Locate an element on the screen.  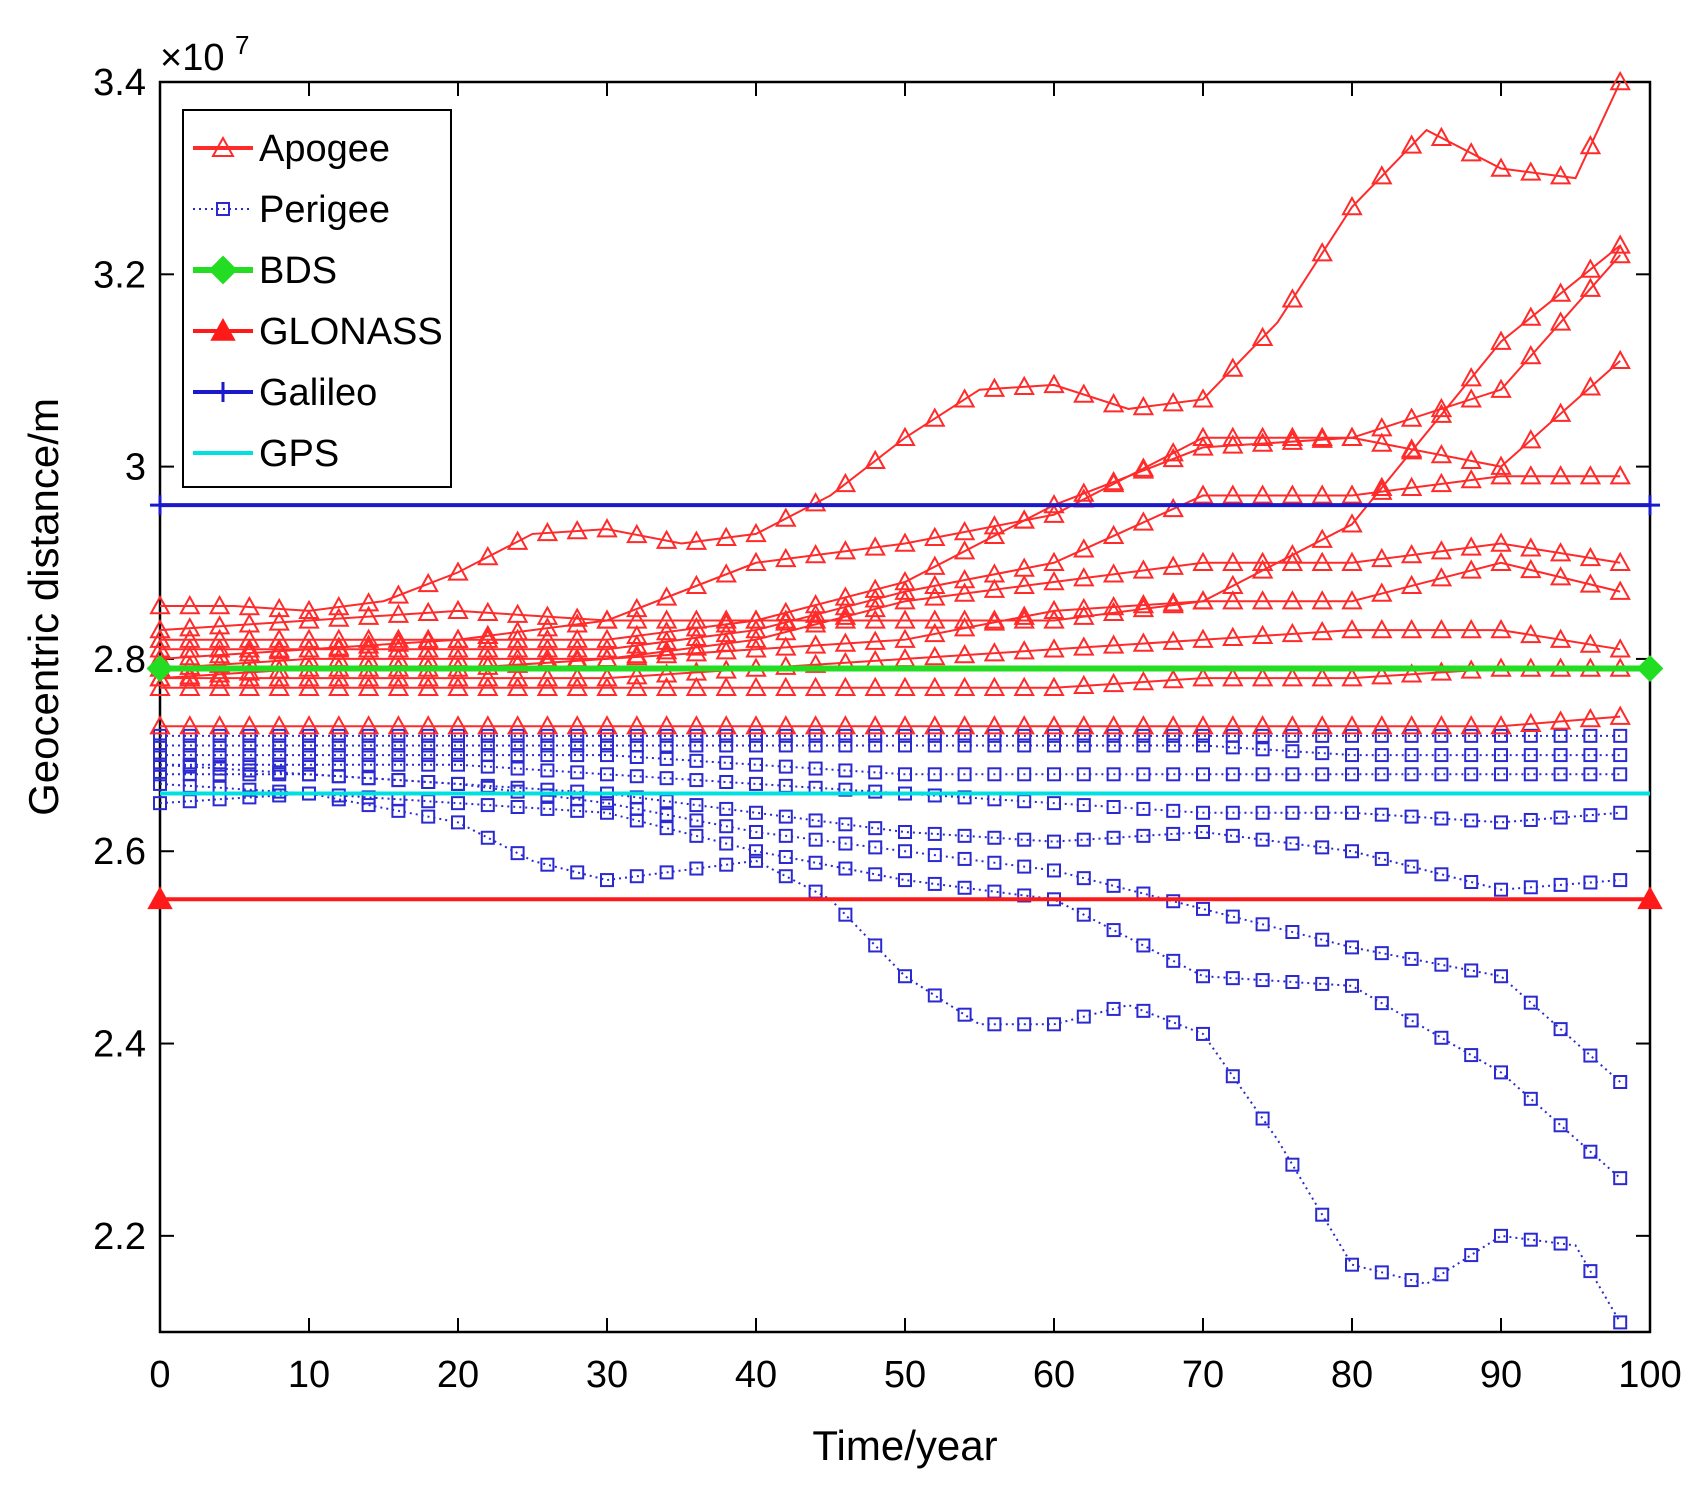
legend-item-bds: BDS is located at coordinates (265, 271).